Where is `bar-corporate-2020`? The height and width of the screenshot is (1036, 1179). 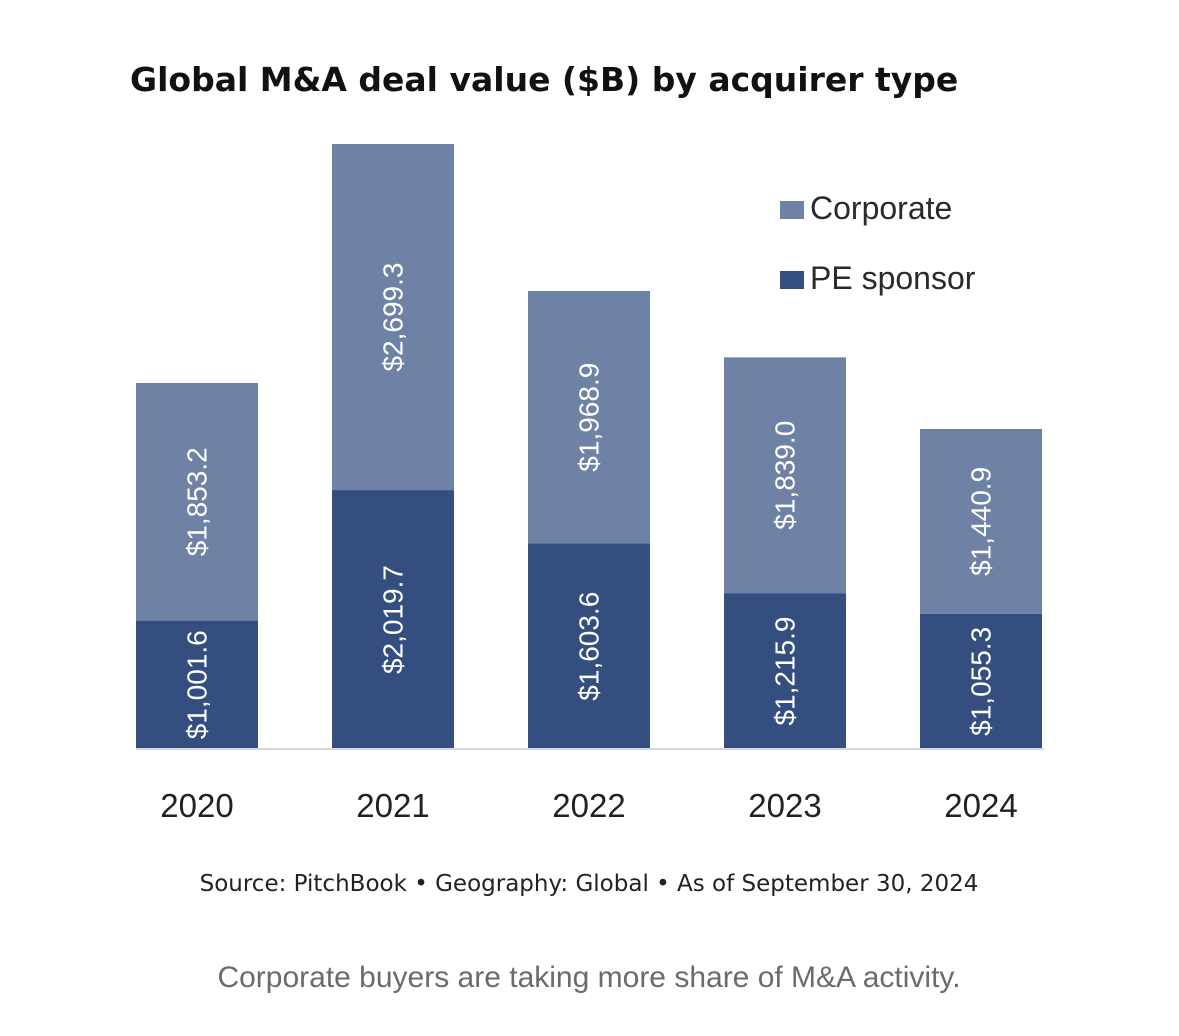 bar-corporate-2020 is located at coordinates (197, 502).